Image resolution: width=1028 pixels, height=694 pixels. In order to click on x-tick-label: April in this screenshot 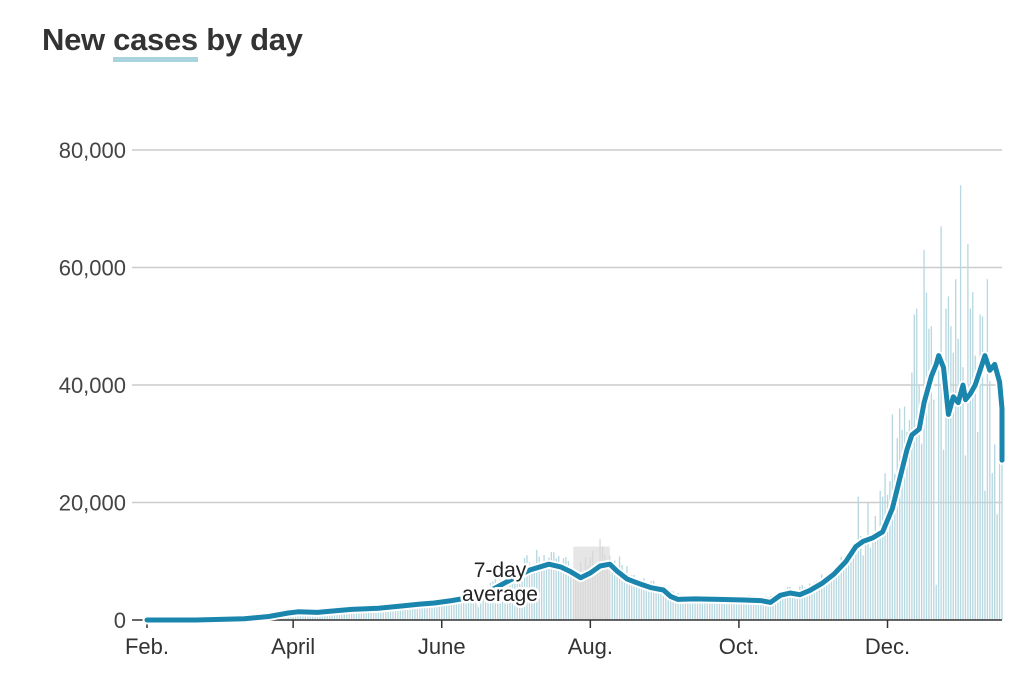, I will do `click(293, 646)`.